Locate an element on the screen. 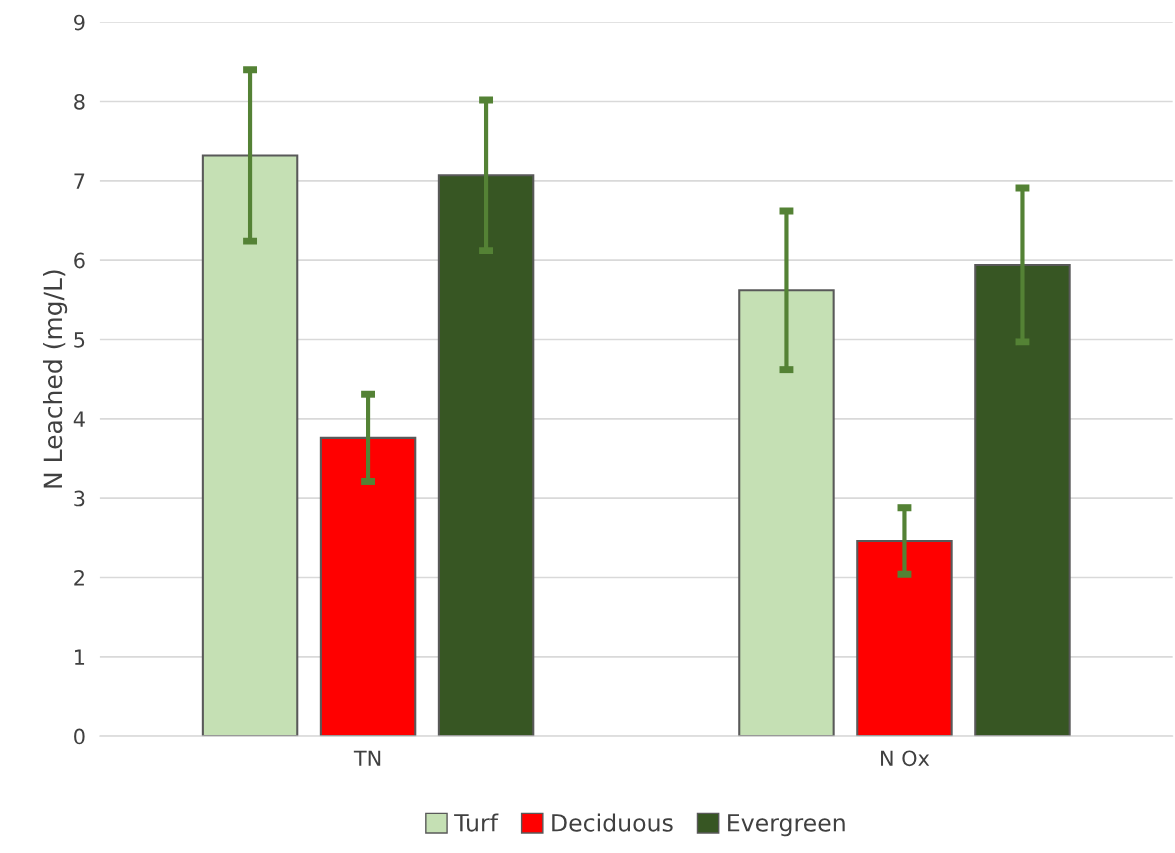 The width and height of the screenshot is (1175, 853). legend-label: Deciduous is located at coordinates (612, 822).